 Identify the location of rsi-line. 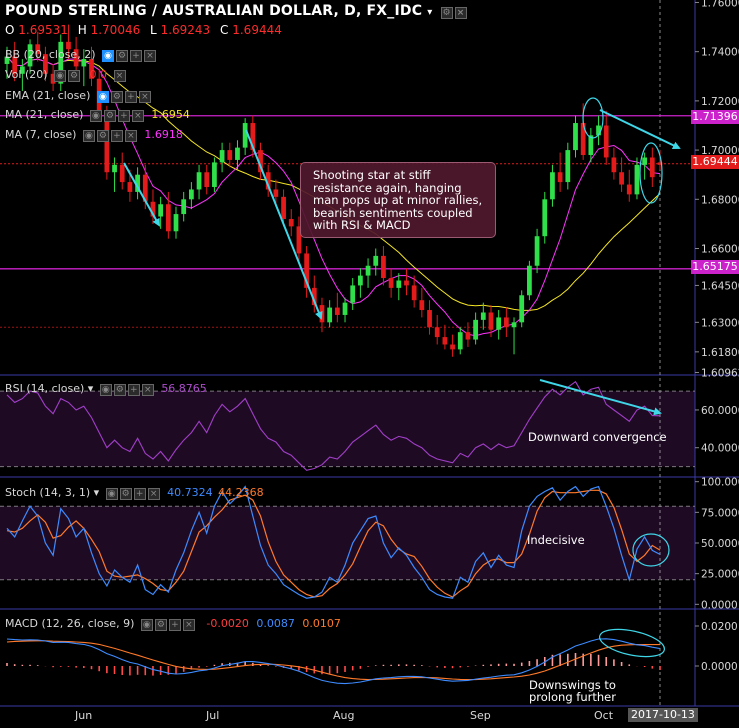
(333, 425).